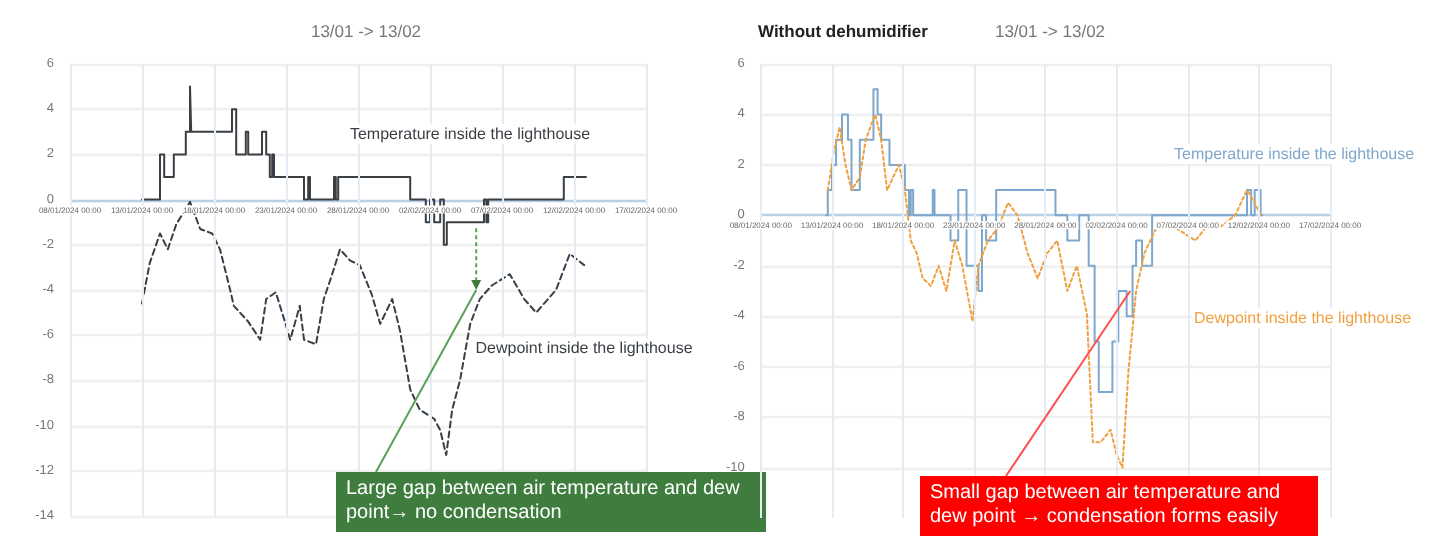  I want to click on text: Dewpoint inside the lighthouse, so click(1303, 318).